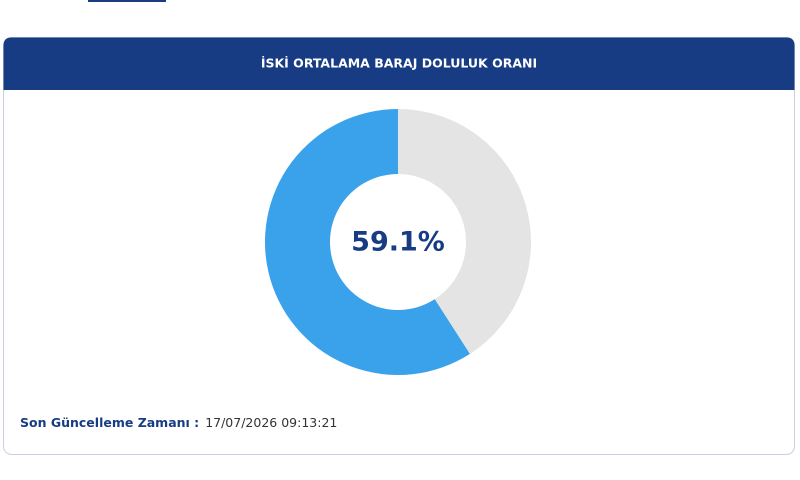  I want to click on center-label: 59.1%, so click(398, 242).